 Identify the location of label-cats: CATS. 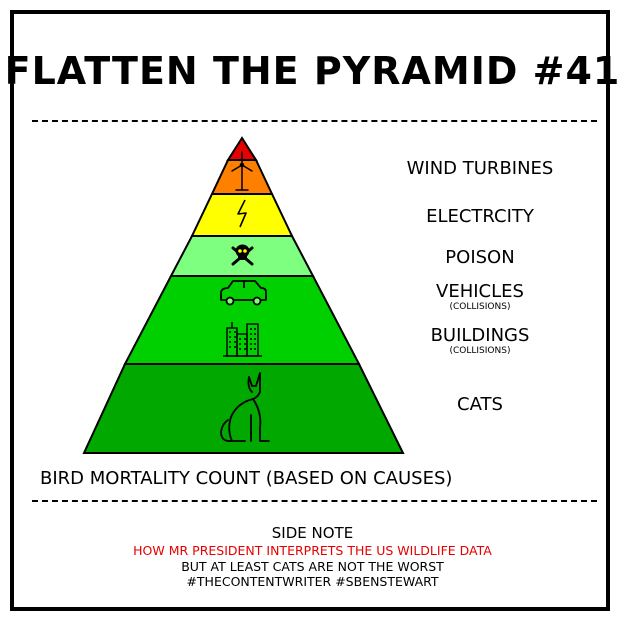
(480, 405).